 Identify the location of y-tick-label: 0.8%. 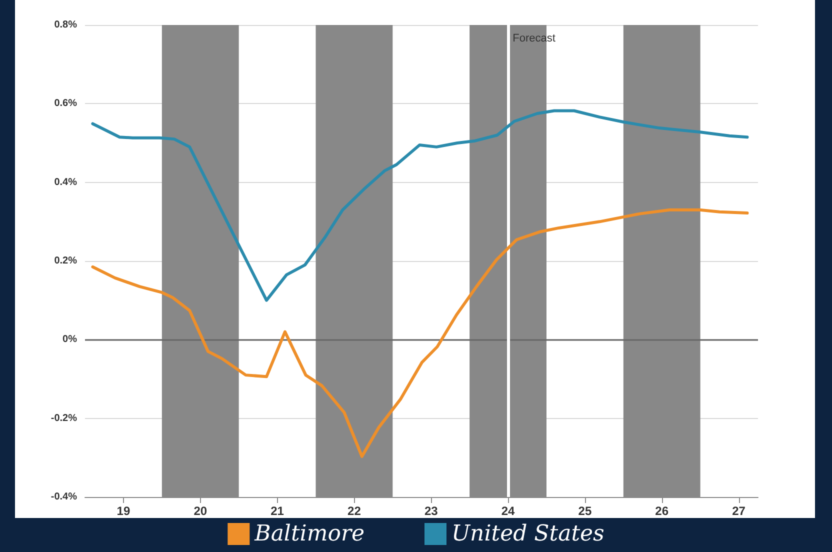
(66, 25).